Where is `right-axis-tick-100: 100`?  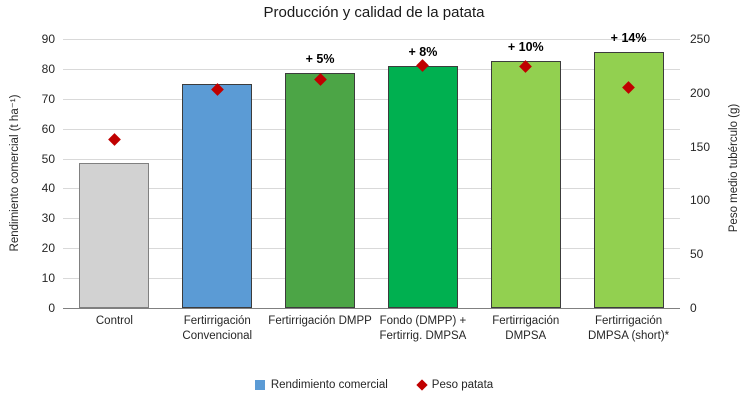 right-axis-tick-100: 100 is located at coordinates (700, 200).